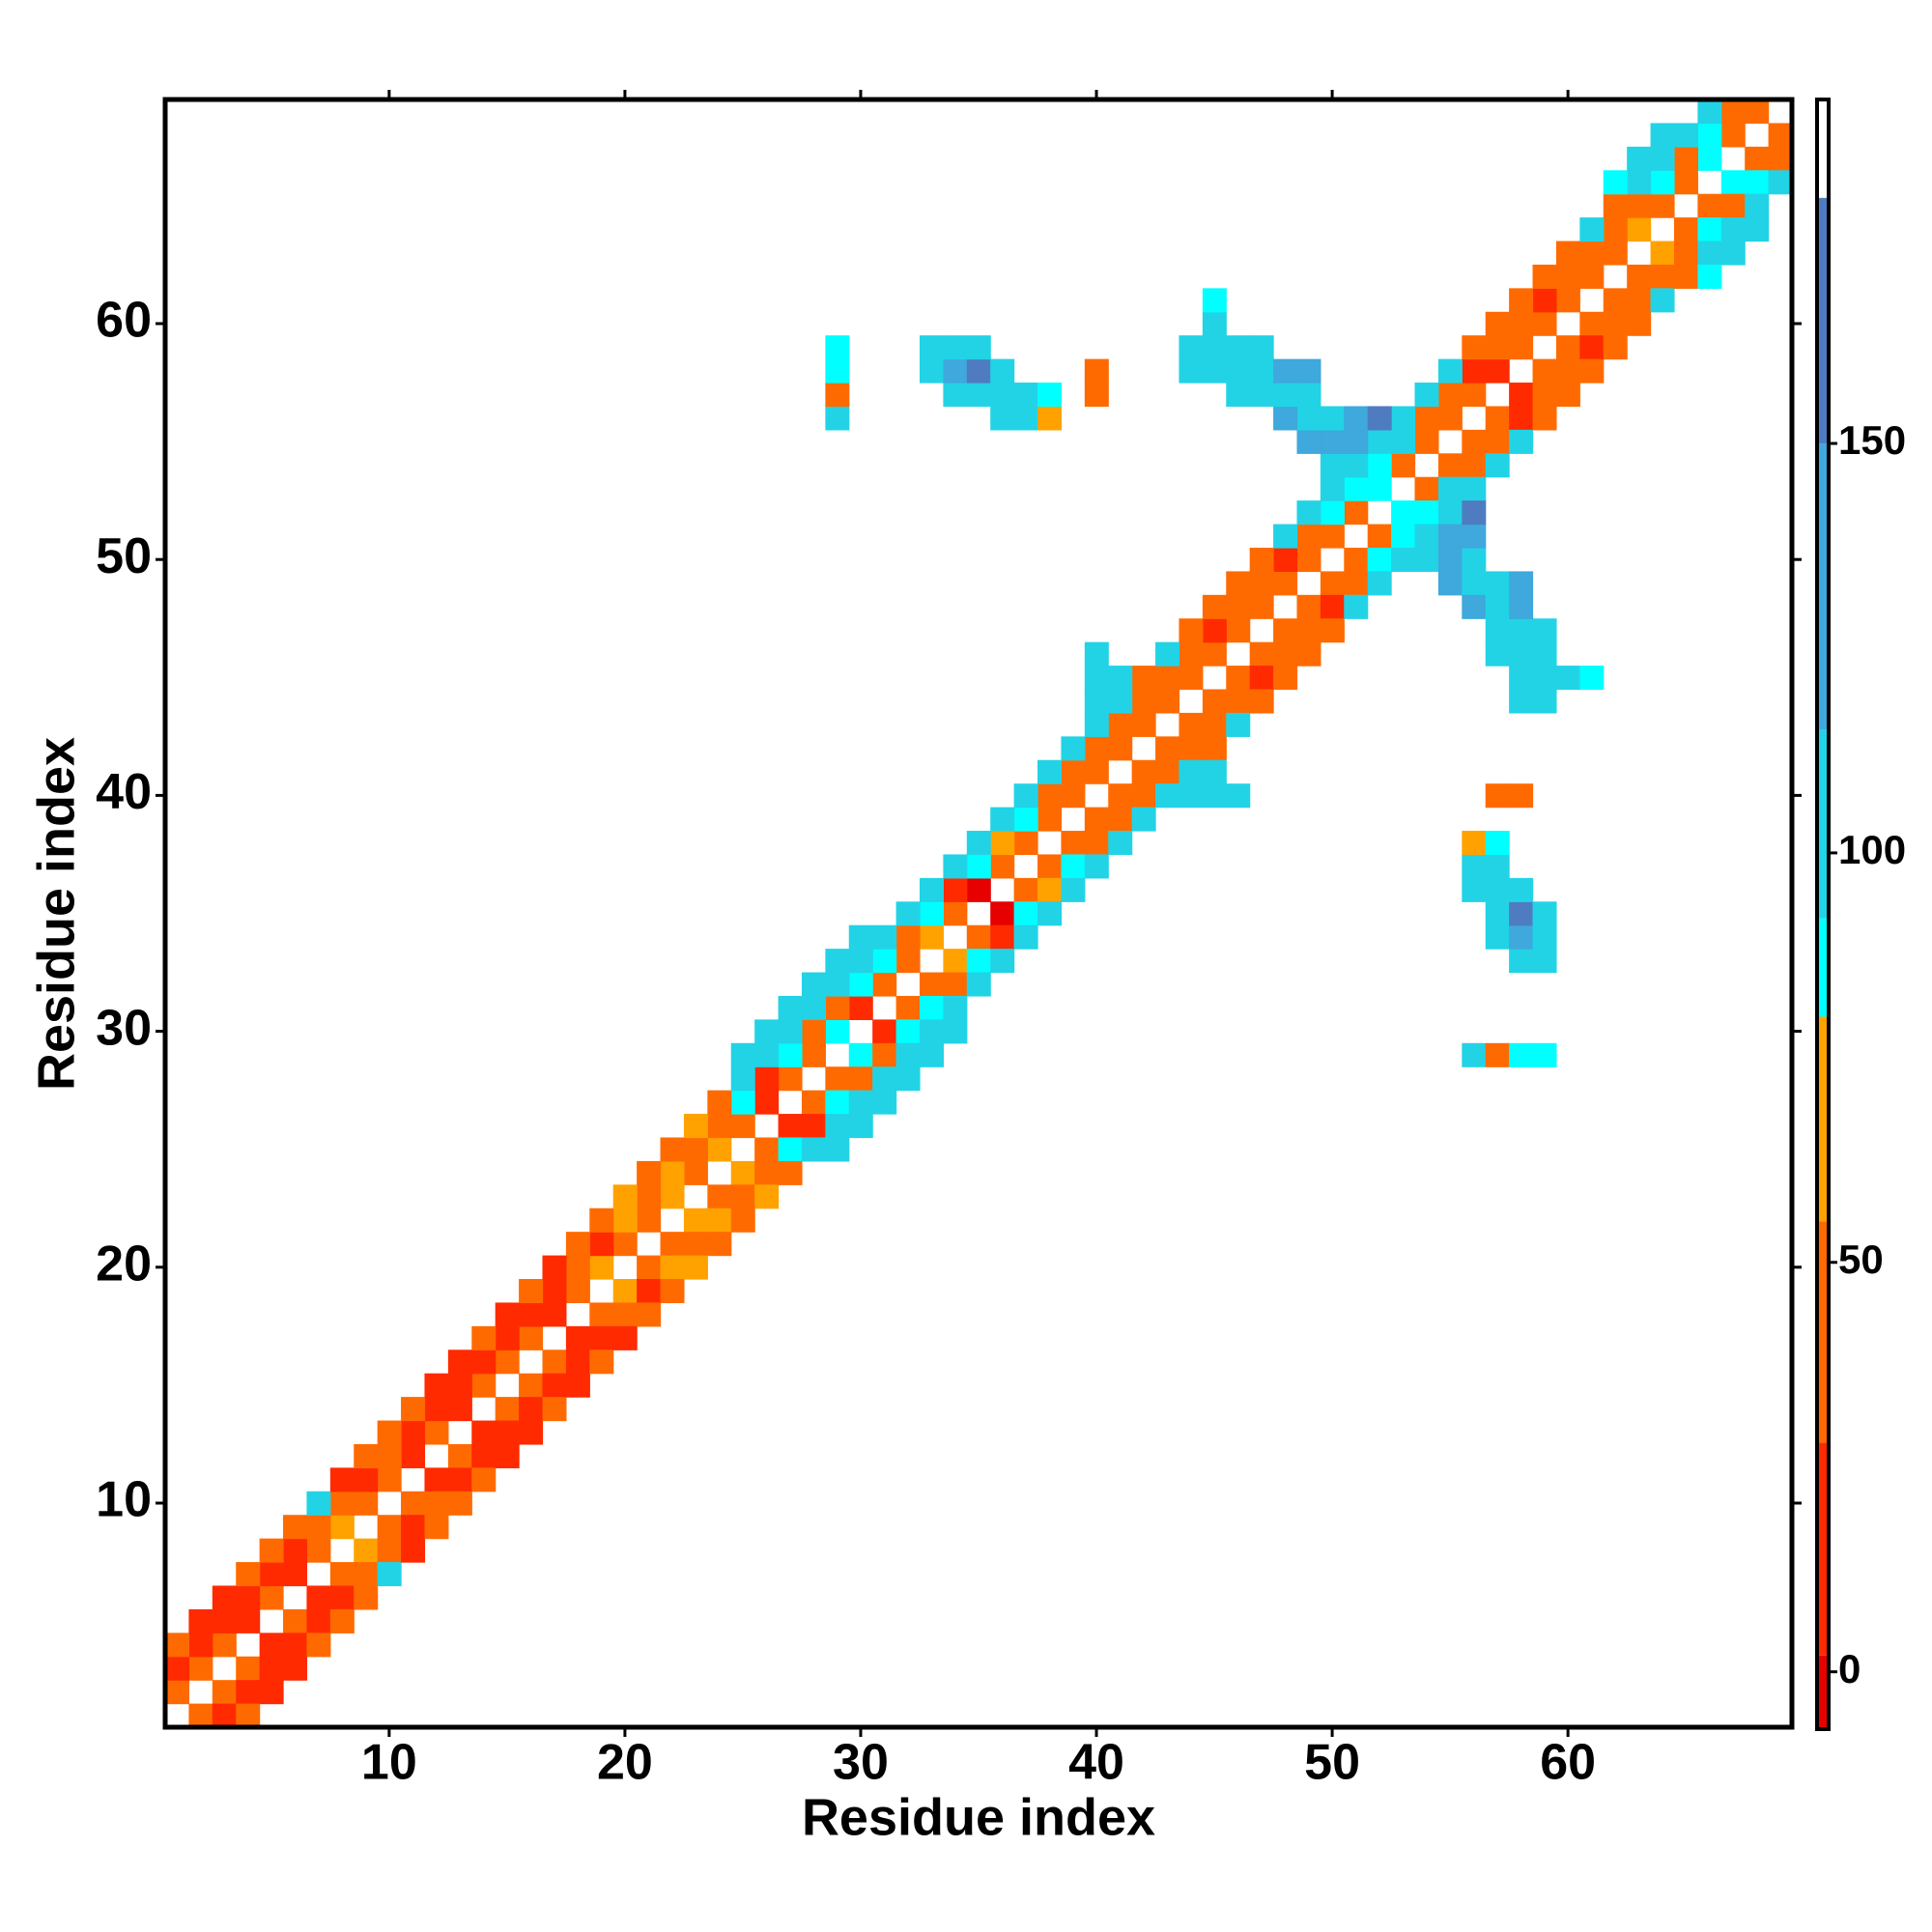  Describe the element at coordinates (389, 1763) in the screenshot. I see `x-tick-label: 10` at that location.